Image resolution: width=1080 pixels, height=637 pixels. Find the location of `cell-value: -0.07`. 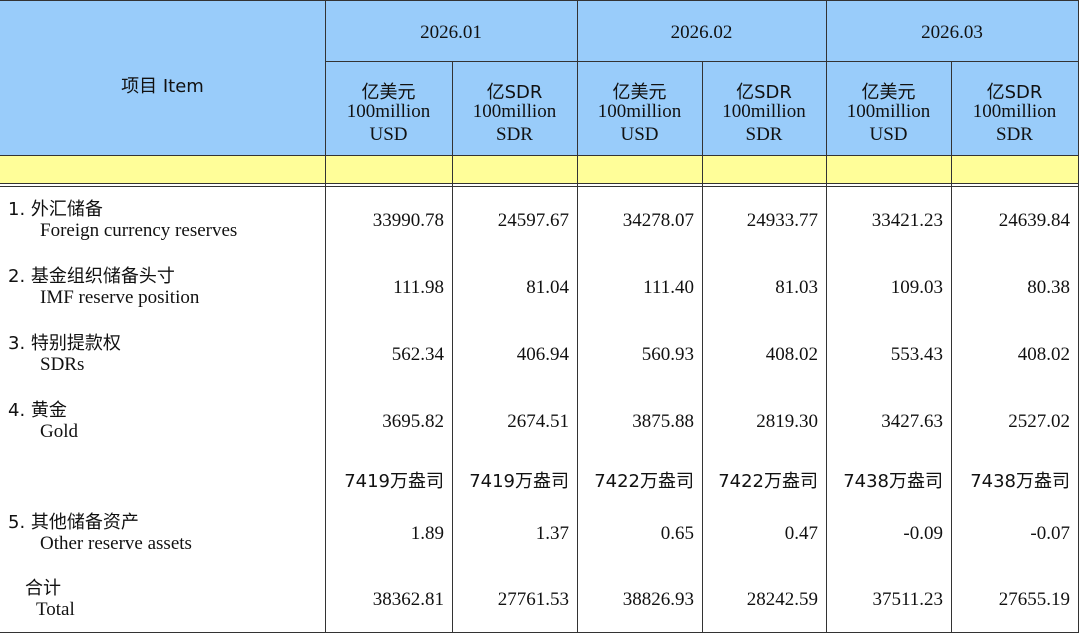

cell-value: -0.07 is located at coordinates (1050, 533).